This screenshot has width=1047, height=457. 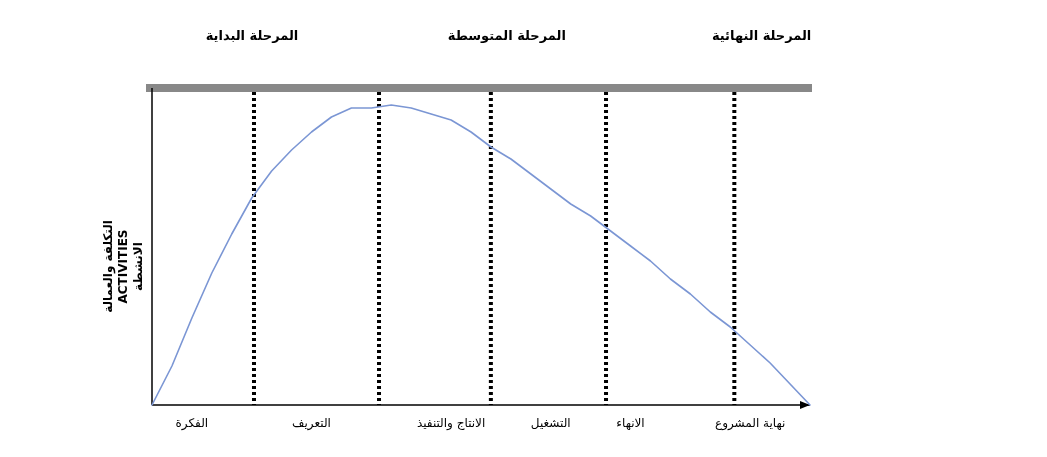 I want to click on text: المرحلة النهائية, so click(x=761, y=35).